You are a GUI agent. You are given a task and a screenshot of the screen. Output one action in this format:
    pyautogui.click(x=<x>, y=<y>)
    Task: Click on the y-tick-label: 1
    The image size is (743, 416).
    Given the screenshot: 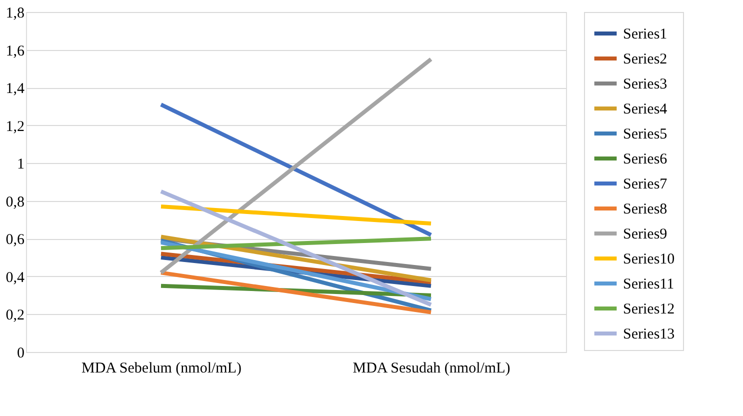 What is the action you would take?
    pyautogui.click(x=20, y=164)
    